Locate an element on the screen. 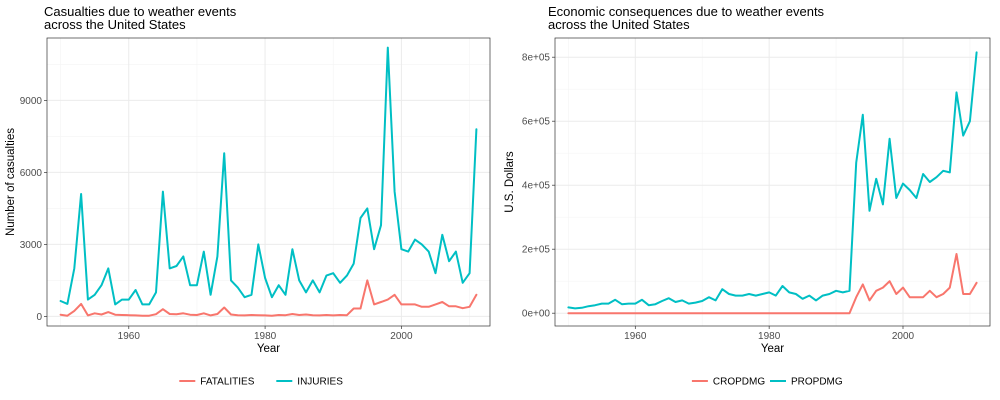  y-tick-label: 6e+05 is located at coordinates (536, 122).